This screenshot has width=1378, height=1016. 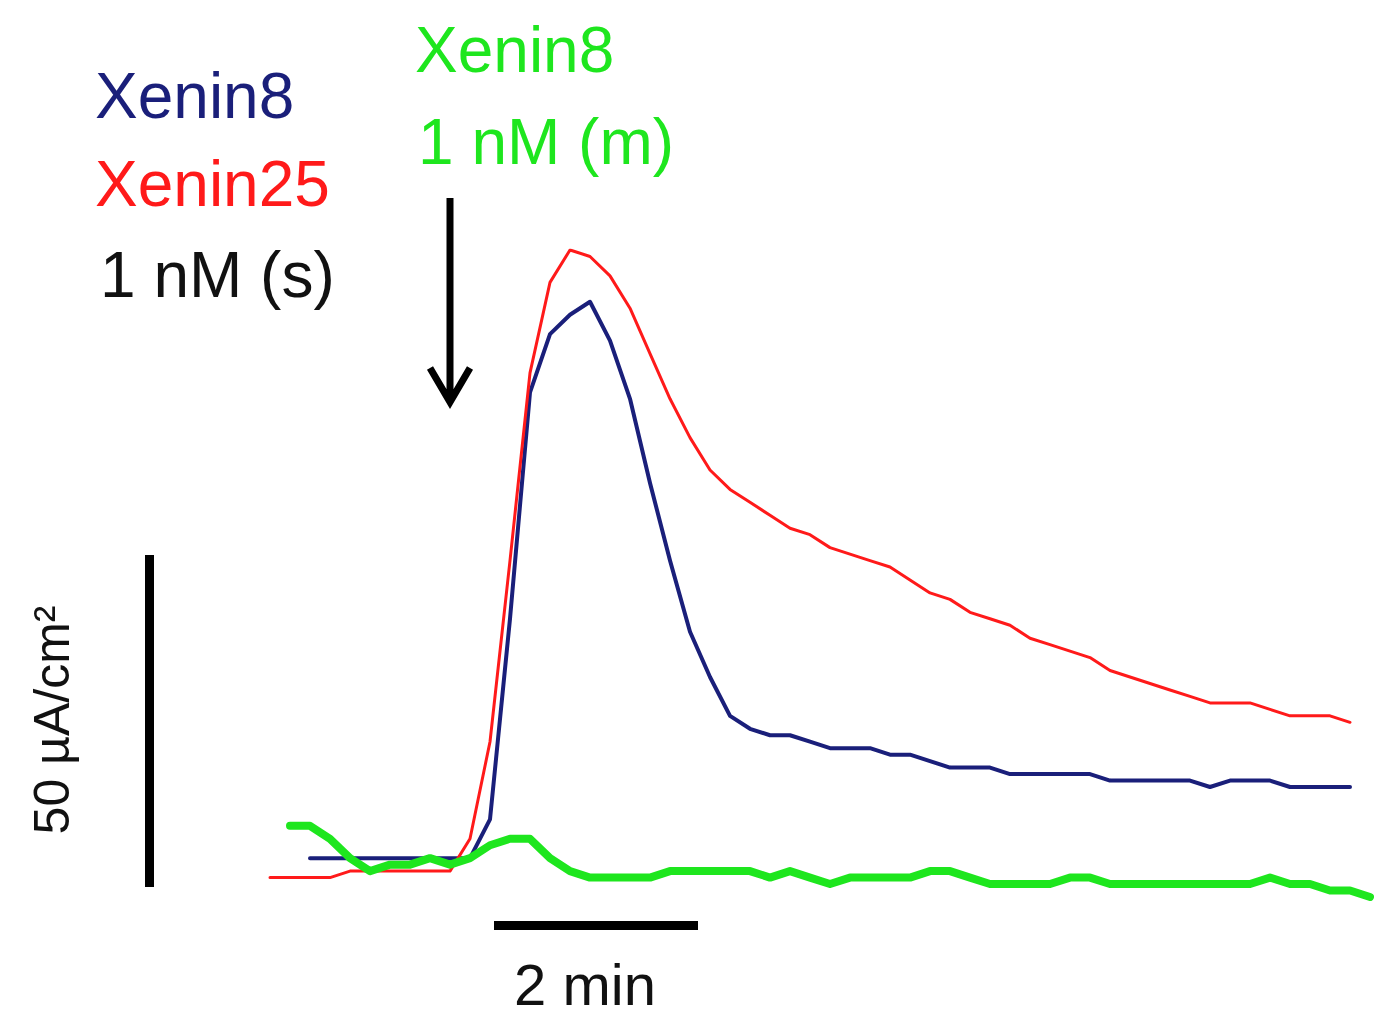 What do you see at coordinates (546, 142) in the screenshot?
I see `text: 1 nM (m)` at bounding box center [546, 142].